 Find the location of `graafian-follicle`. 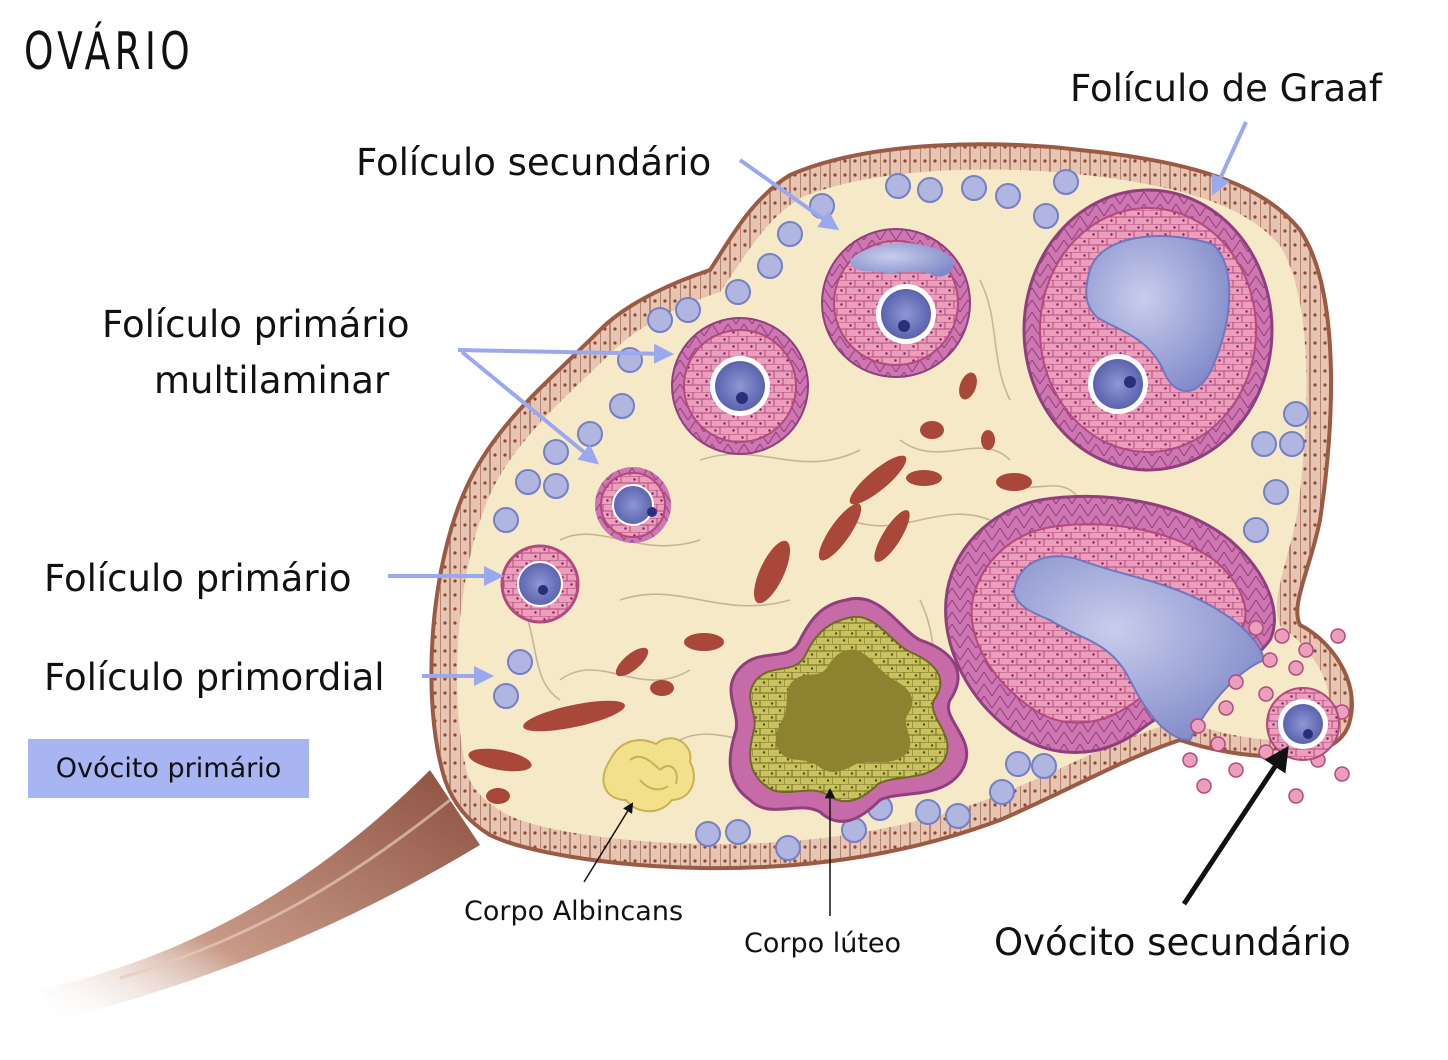

graafian-follicle is located at coordinates (1148, 330).